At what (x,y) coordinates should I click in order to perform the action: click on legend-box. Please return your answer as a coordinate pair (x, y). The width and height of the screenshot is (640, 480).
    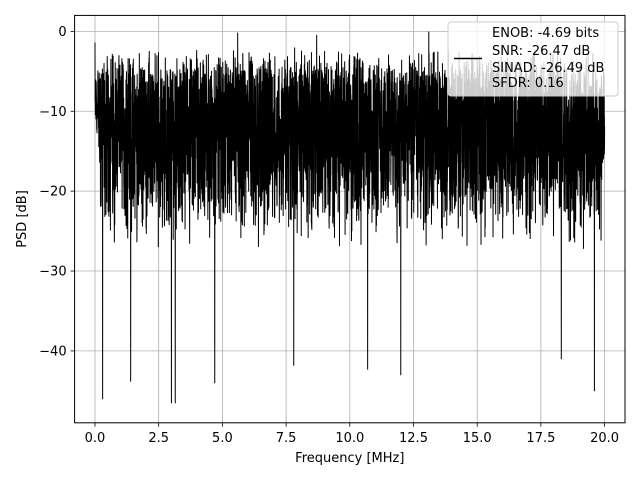
    Looking at the image, I should click on (533, 59).